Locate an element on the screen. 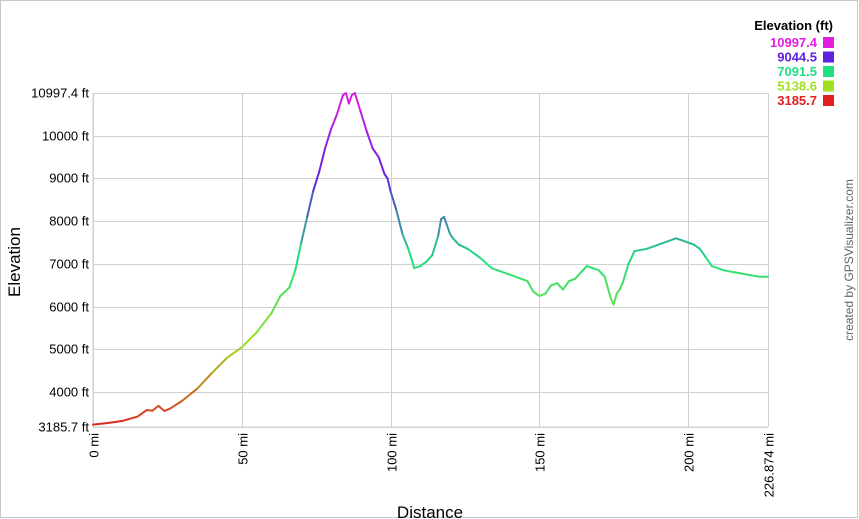  legend-entry-label: 5138.6 is located at coordinates (797, 86).